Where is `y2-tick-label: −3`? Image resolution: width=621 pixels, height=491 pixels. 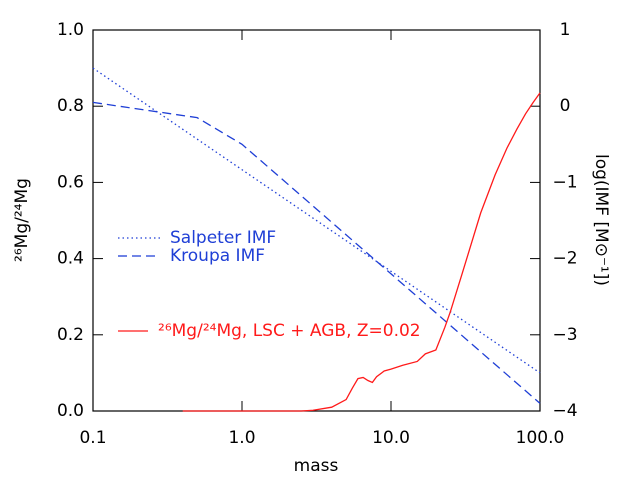 y2-tick-label: −3 is located at coordinates (564, 335).